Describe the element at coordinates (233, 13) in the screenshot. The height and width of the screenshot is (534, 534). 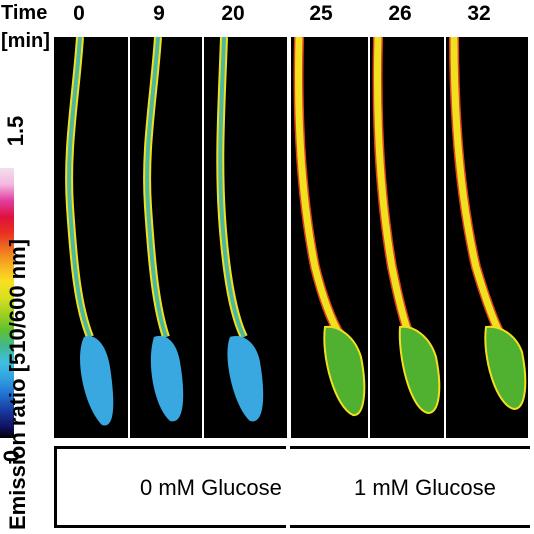
I see `time-point-label: 20` at that location.